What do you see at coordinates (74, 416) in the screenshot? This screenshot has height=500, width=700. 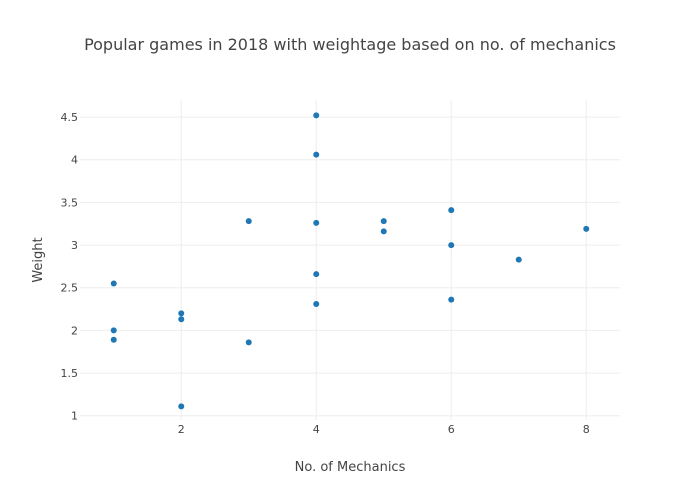 I see `y-tick-label: 1` at bounding box center [74, 416].